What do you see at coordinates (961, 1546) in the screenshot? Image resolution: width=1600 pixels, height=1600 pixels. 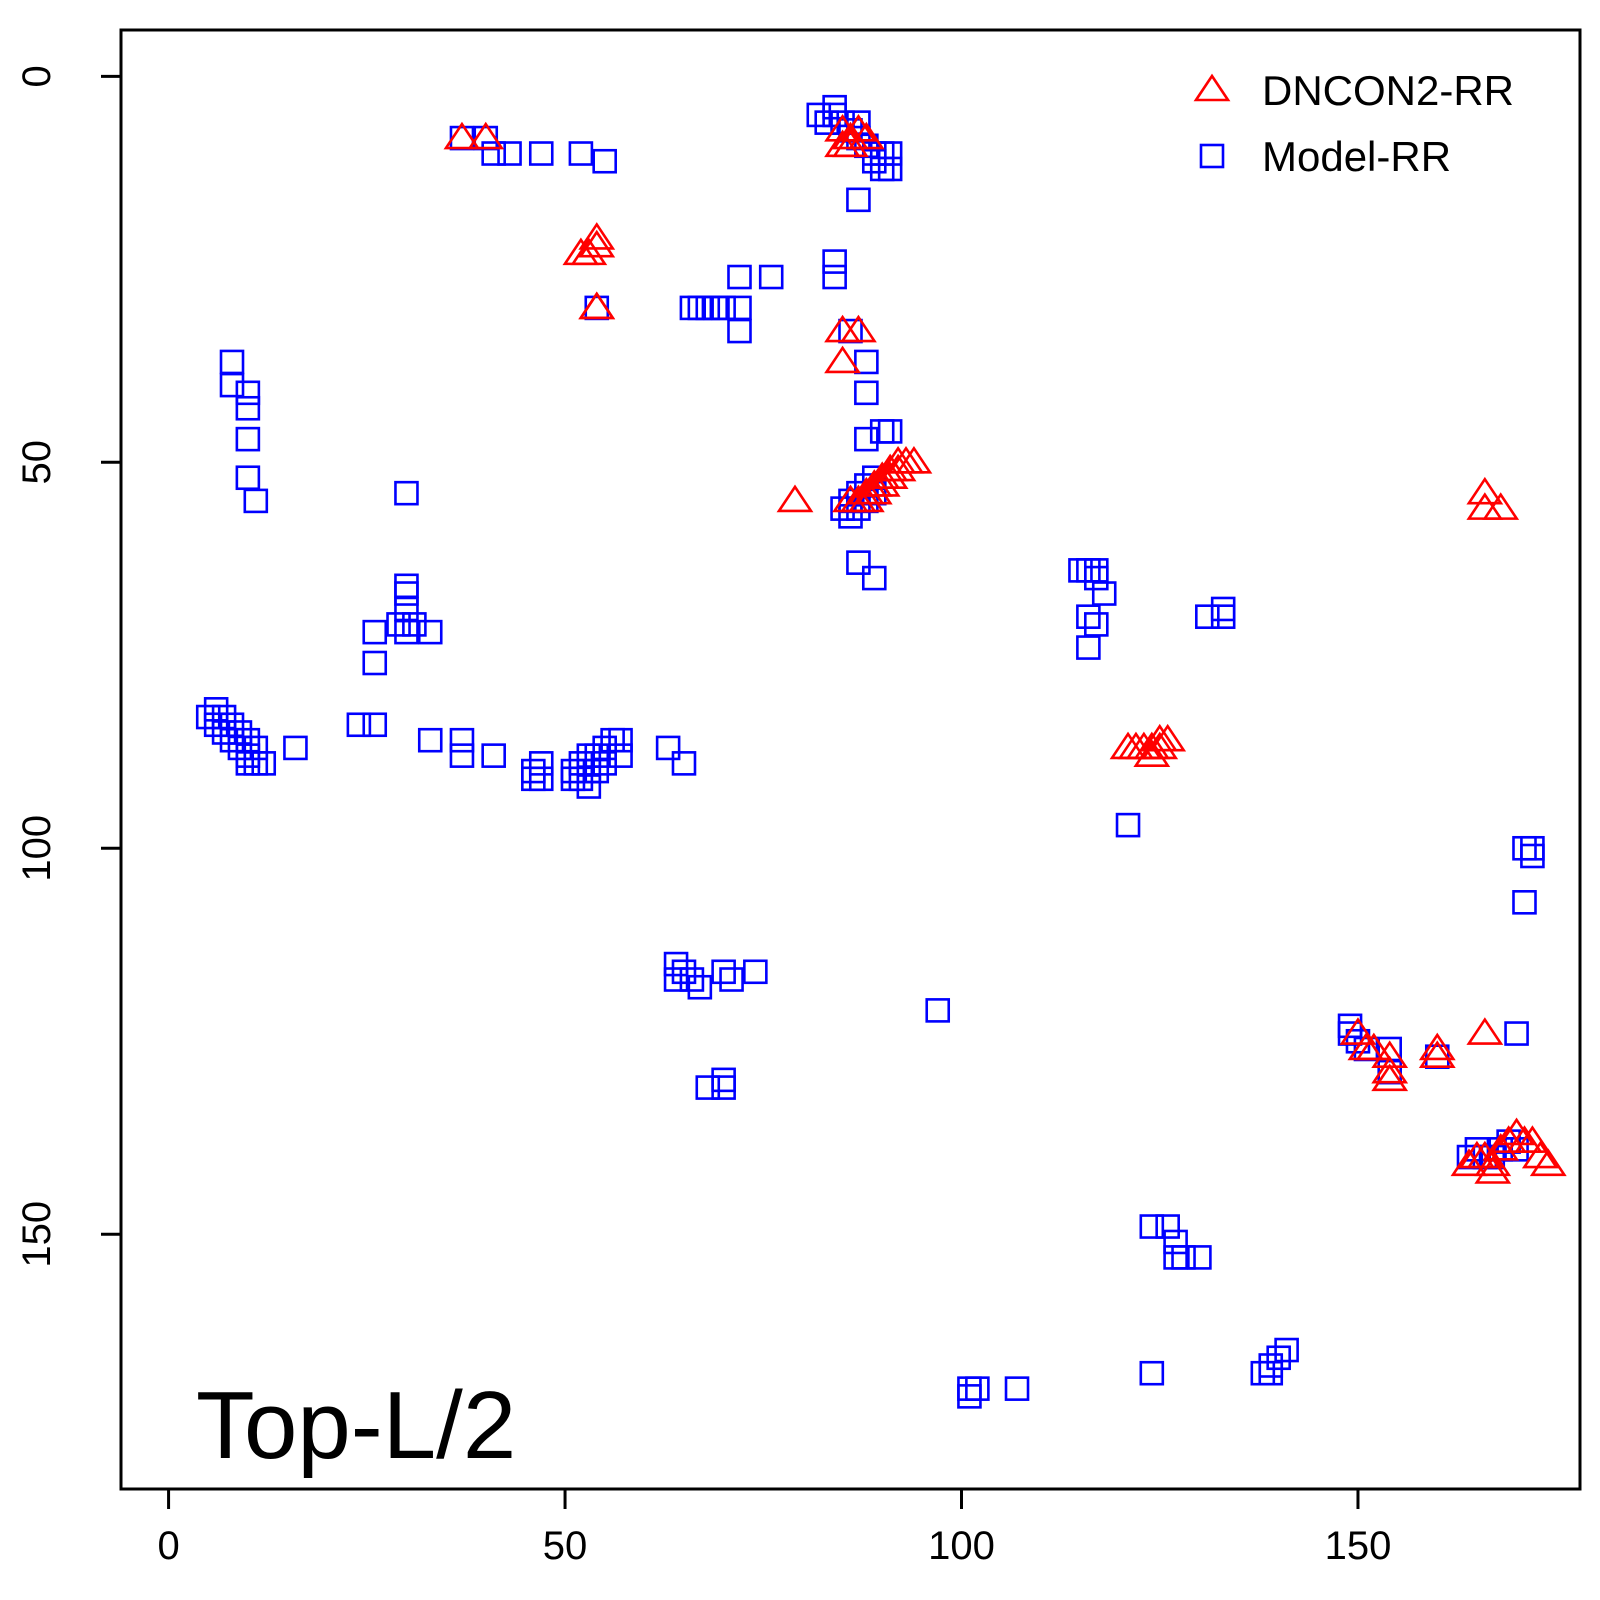 I see `x-tick-label: 100` at bounding box center [961, 1546].